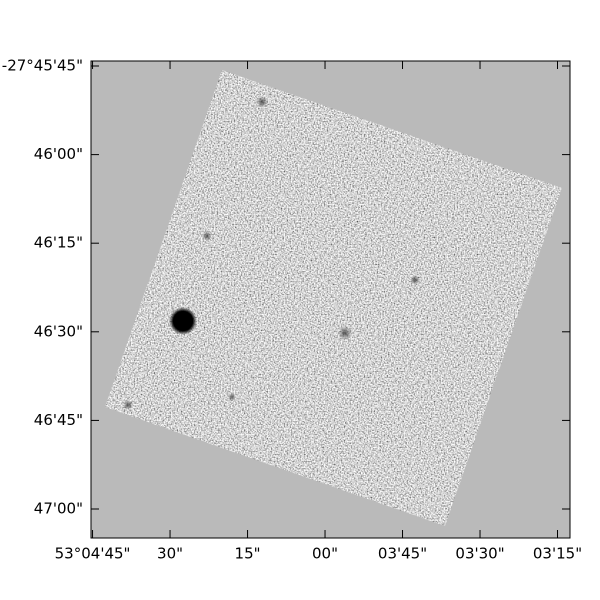  What do you see at coordinates (557, 554) in the screenshot?
I see `x-tick-label: 03'15"` at bounding box center [557, 554].